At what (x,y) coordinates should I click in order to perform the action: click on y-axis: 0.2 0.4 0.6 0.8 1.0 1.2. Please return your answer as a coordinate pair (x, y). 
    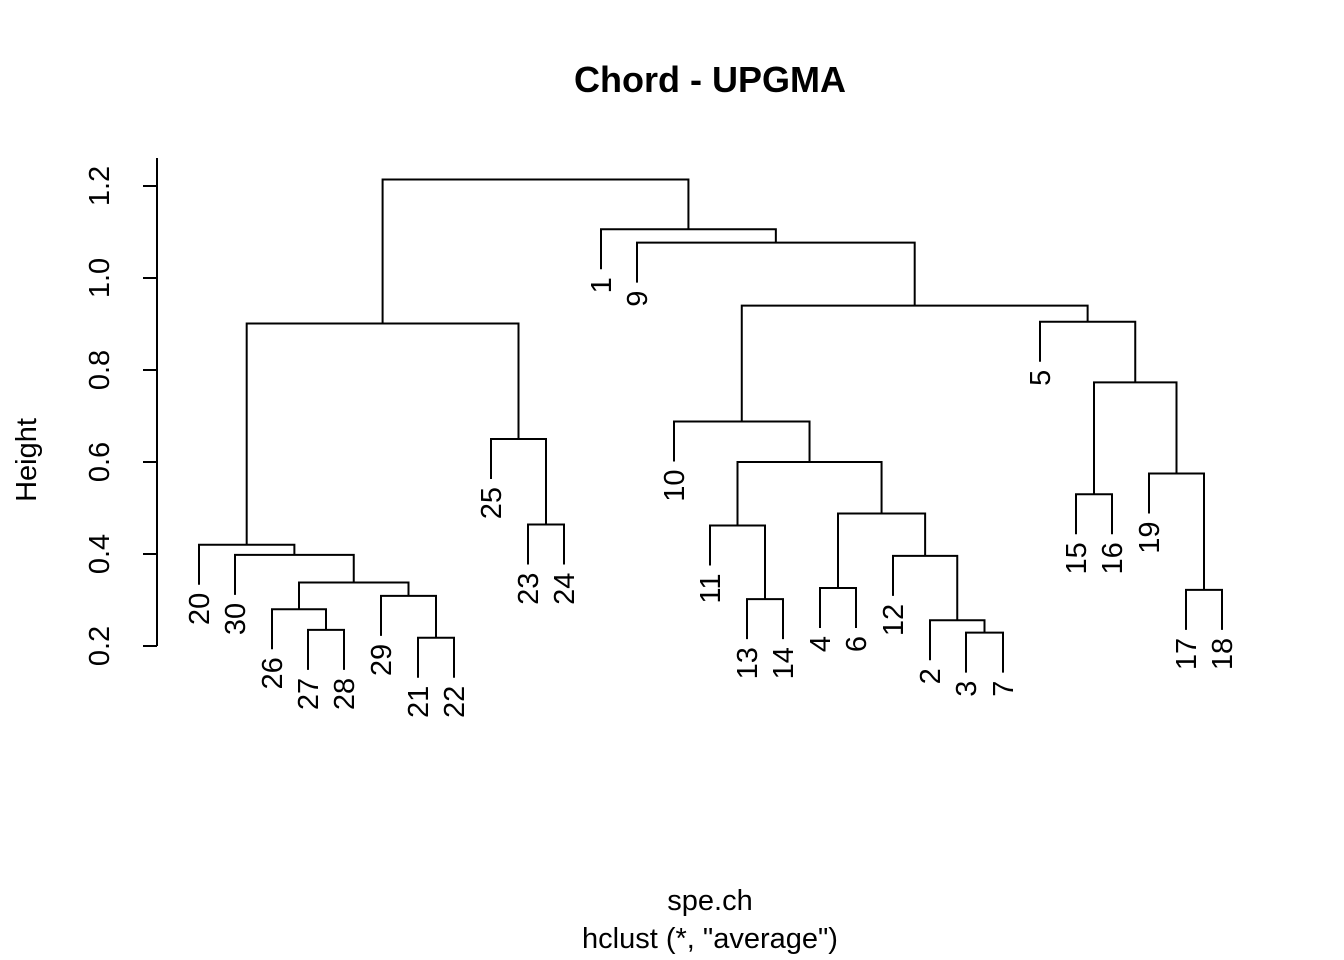
    Looking at the image, I should click on (121, 412).